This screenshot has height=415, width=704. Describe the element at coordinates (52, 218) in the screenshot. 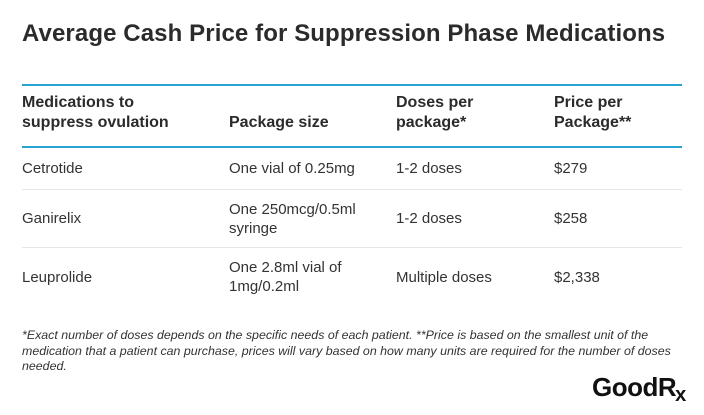

I see `cell-medication: Ganirelix` at that location.